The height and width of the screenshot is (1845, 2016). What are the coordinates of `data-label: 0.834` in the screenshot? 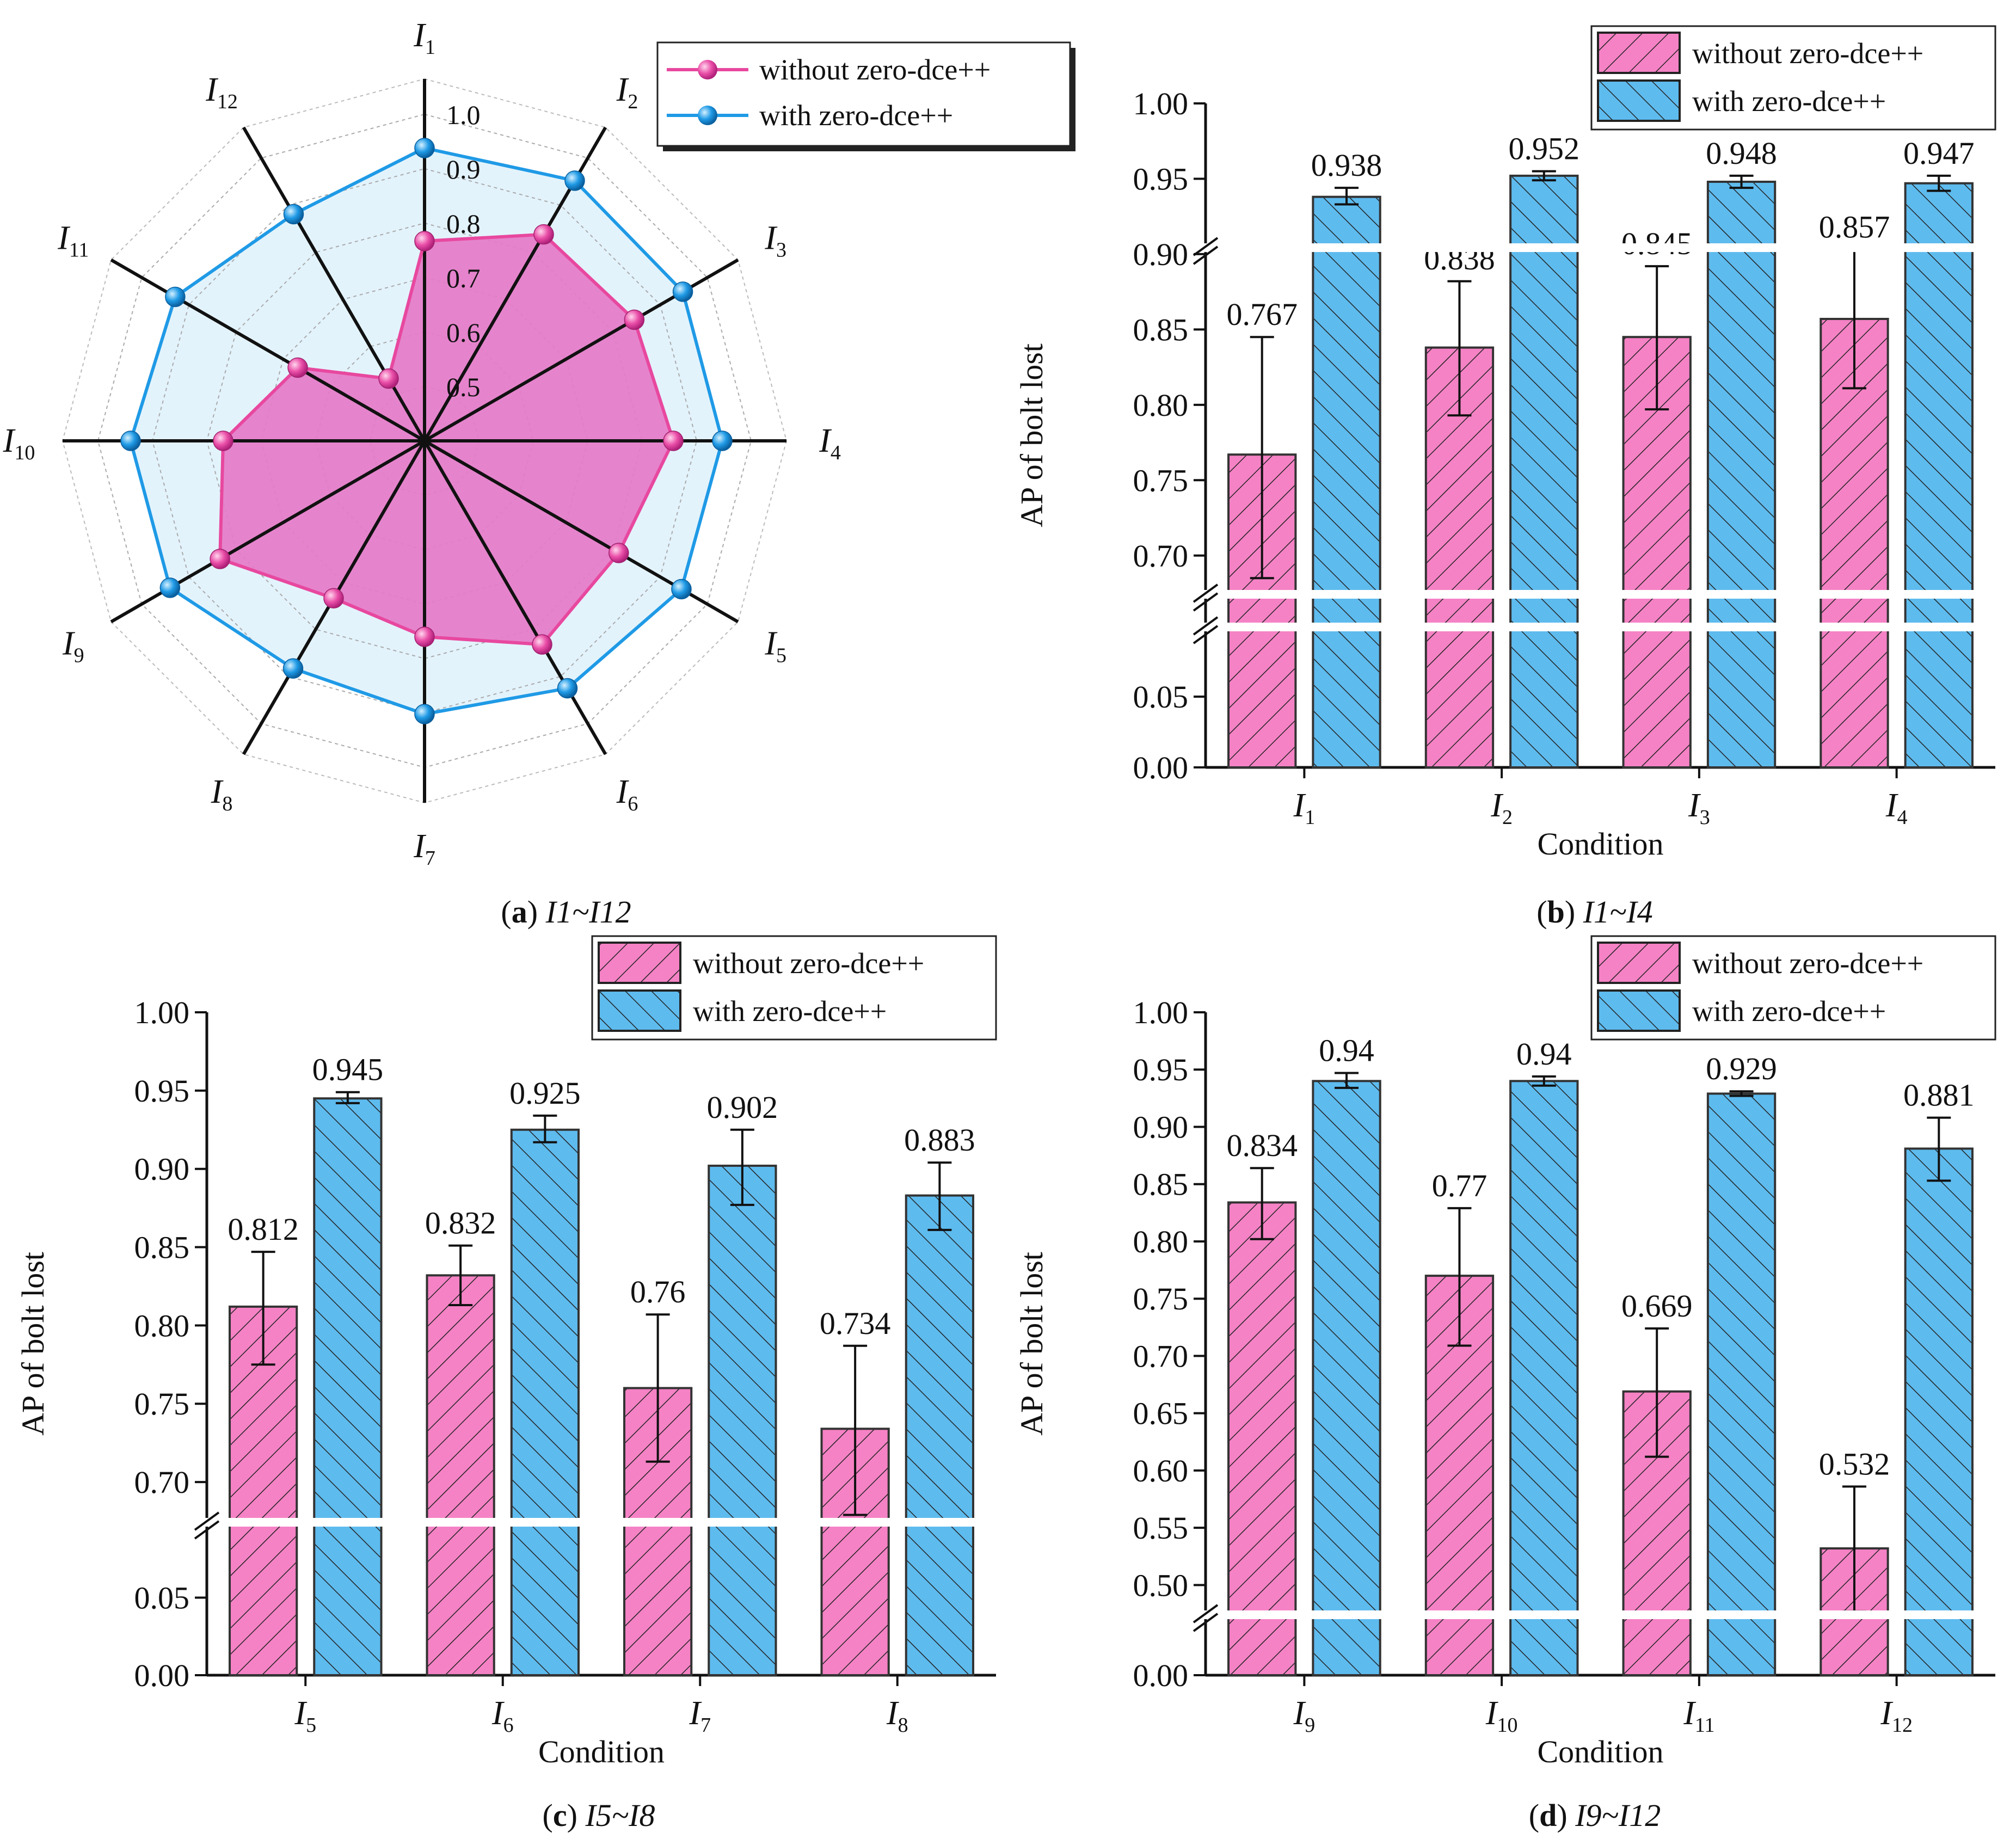 It's located at (1262, 1145).